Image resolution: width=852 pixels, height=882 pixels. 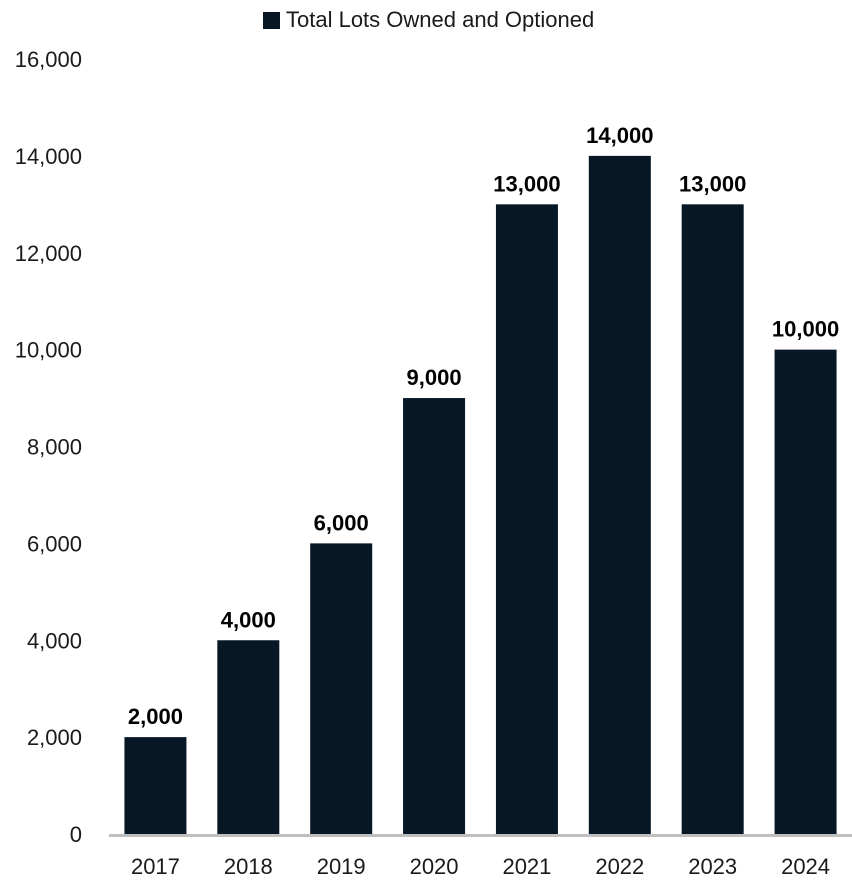 What do you see at coordinates (48, 350) in the screenshot?
I see `y-tick-label: 10,000` at bounding box center [48, 350].